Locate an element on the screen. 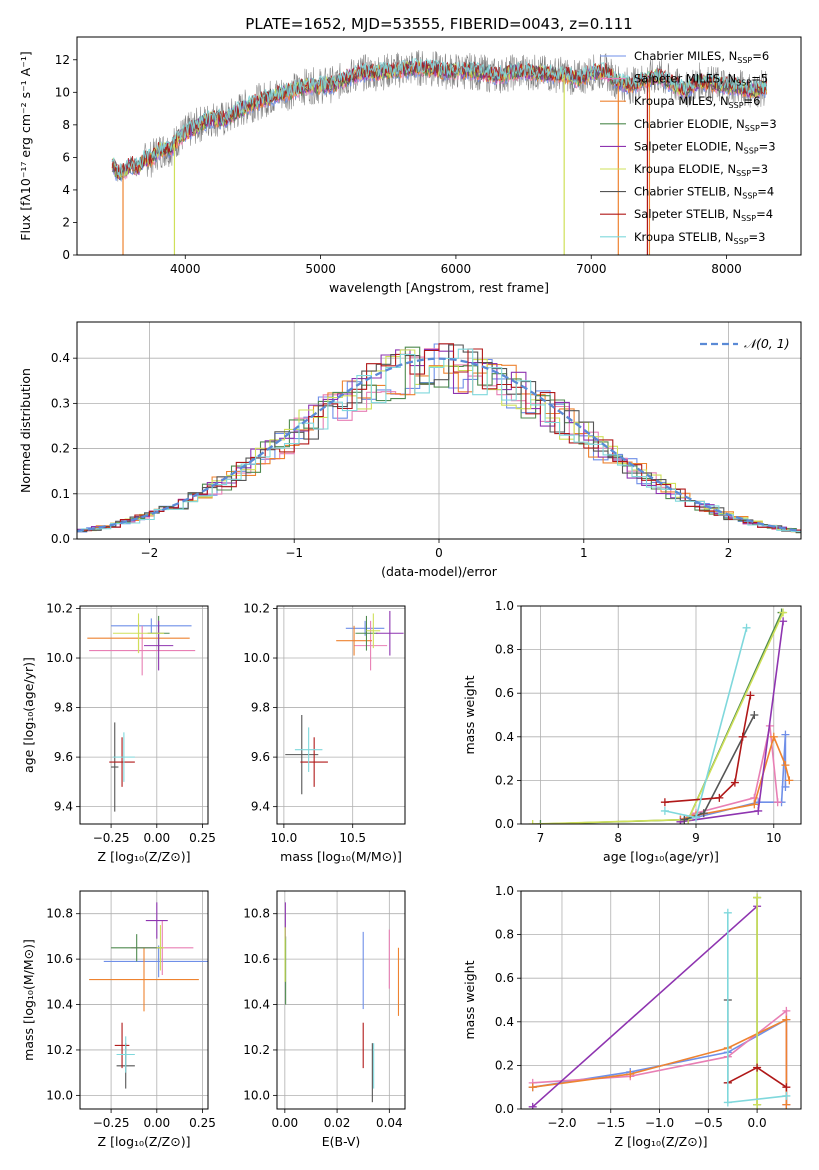 Image resolution: width=819 pixels, height=1170 pixels. y-tick-label: 2 is located at coordinates (66, 222).